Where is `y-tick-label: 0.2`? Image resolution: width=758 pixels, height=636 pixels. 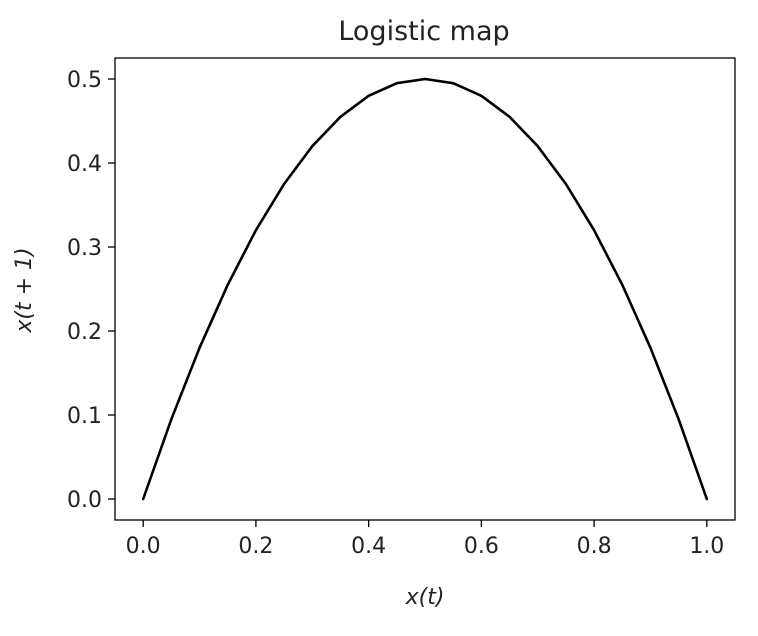
y-tick-label: 0.2 is located at coordinates (84, 332).